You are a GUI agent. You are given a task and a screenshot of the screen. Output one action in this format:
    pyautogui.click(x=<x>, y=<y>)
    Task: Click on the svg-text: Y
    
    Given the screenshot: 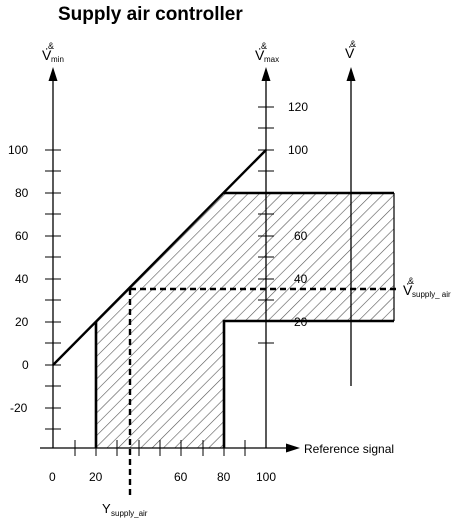 What is the action you would take?
    pyautogui.click(x=106, y=508)
    